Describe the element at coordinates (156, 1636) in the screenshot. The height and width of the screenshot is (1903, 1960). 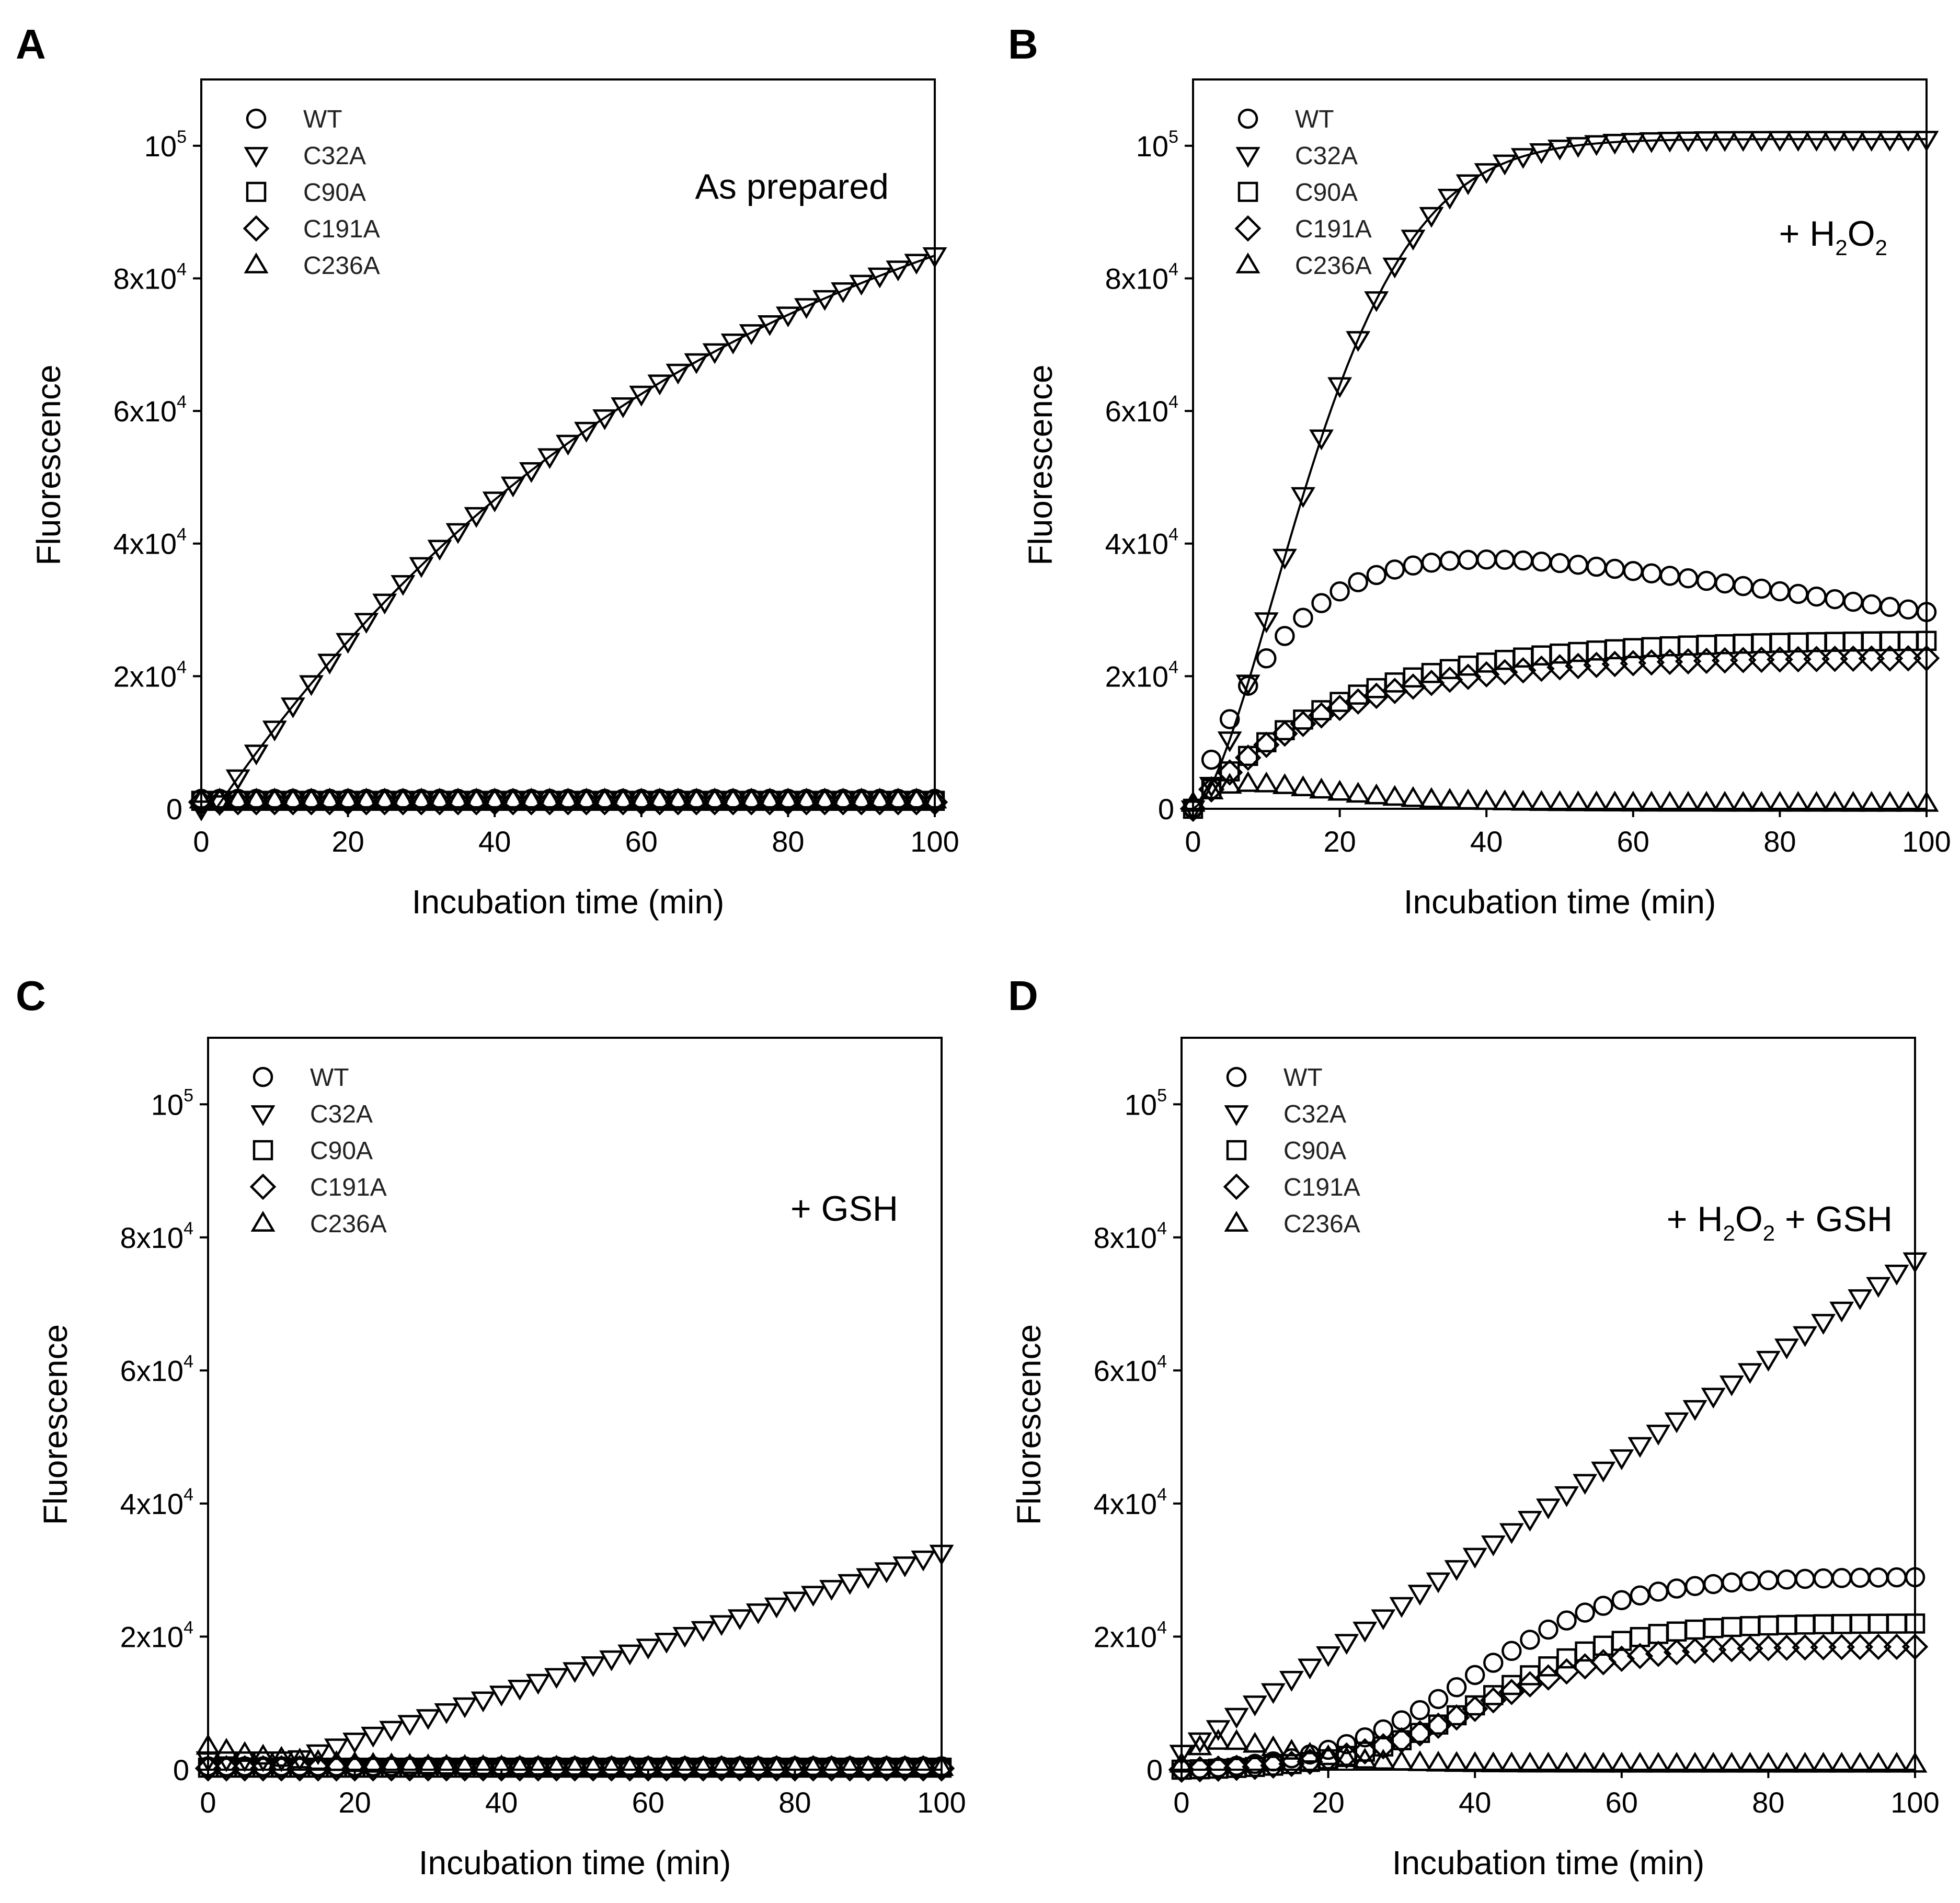
I see `y-tick-label: 2x10⁴` at that location.